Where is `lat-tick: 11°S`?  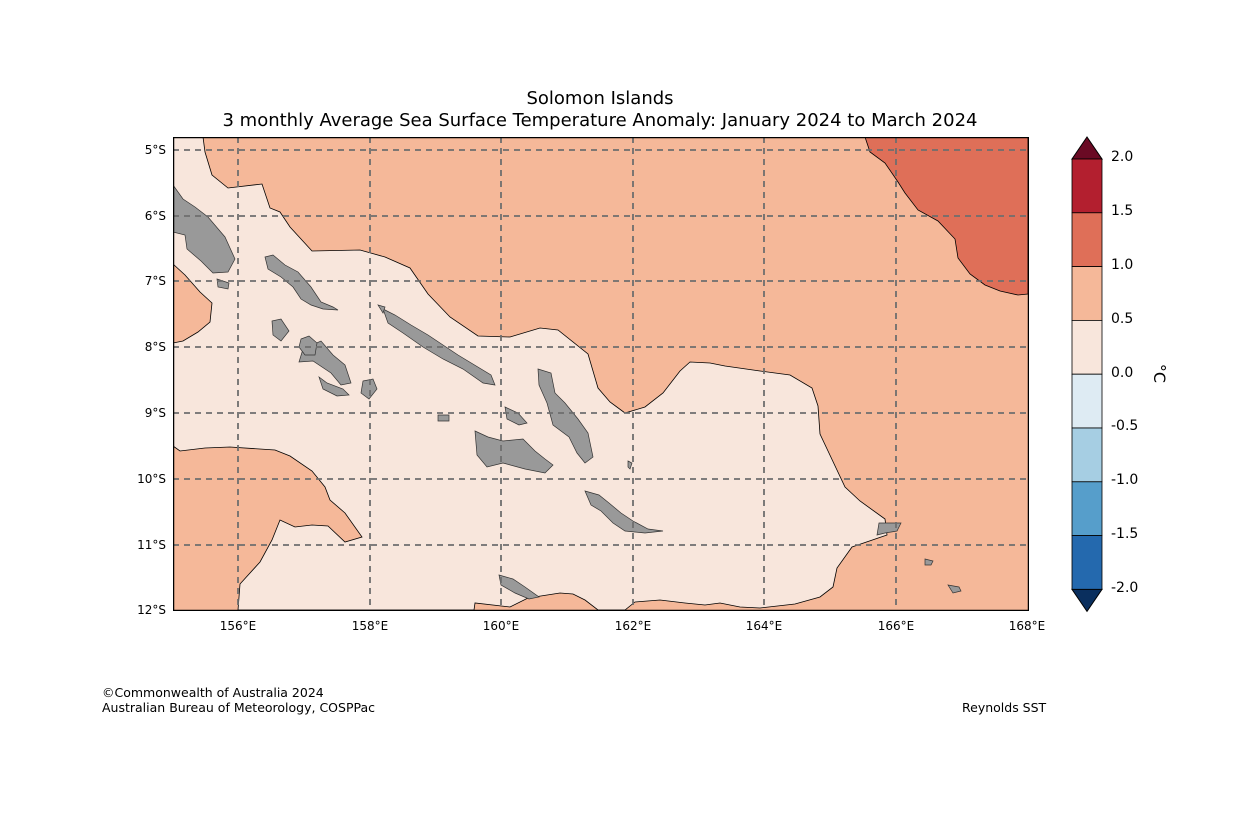
lat-tick: 11°S is located at coordinates (151, 545).